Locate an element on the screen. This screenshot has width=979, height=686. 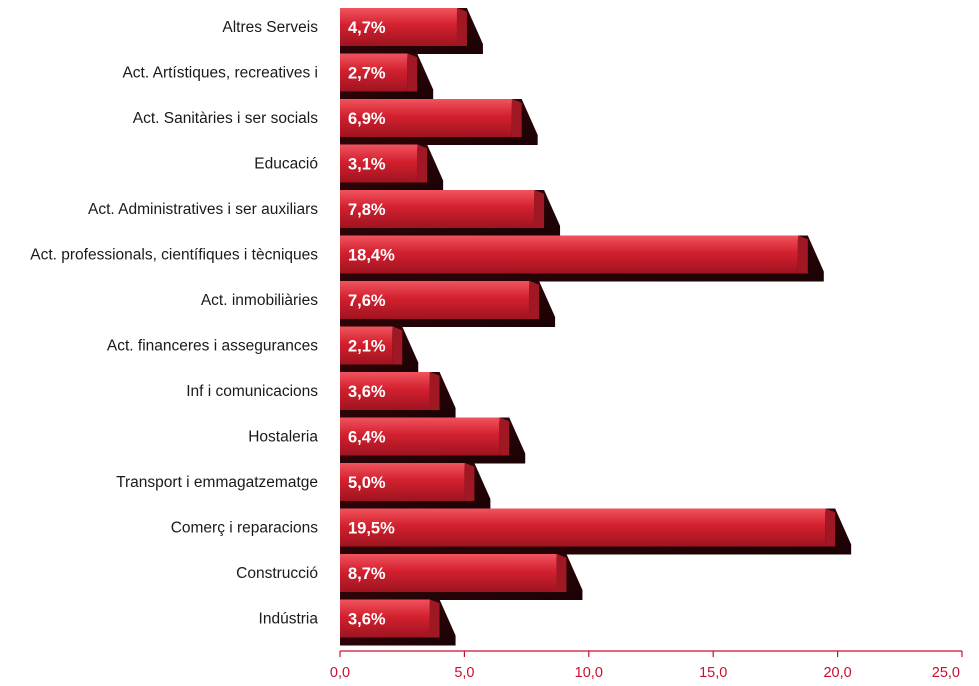
value-label: 6,9% is located at coordinates (367, 119).